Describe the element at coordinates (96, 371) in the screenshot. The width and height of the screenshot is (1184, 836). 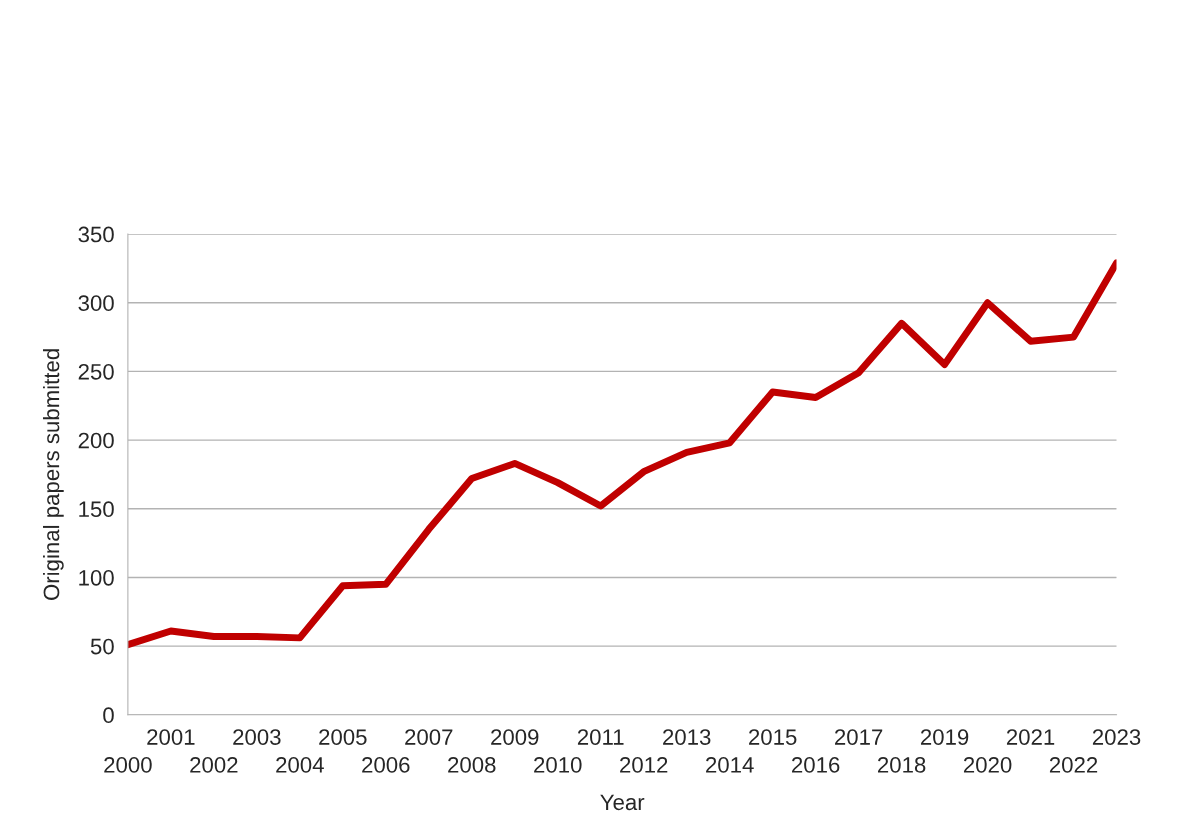
I see `y-tick-label: 250` at that location.